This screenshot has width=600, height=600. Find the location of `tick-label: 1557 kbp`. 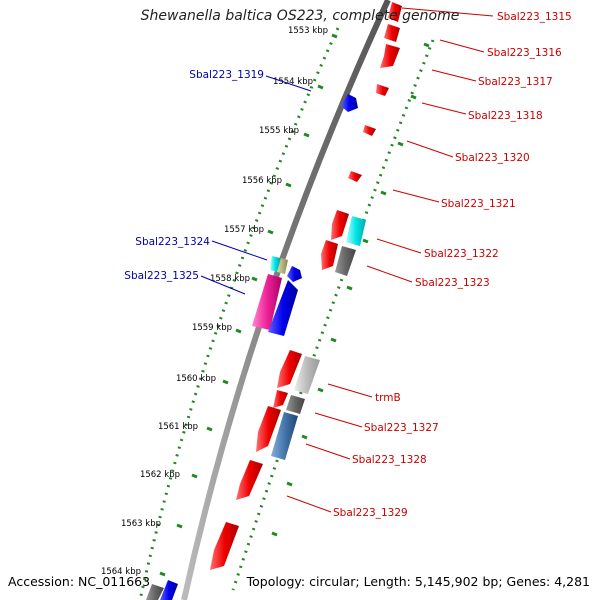

tick-label: 1557 kbp is located at coordinates (244, 230).